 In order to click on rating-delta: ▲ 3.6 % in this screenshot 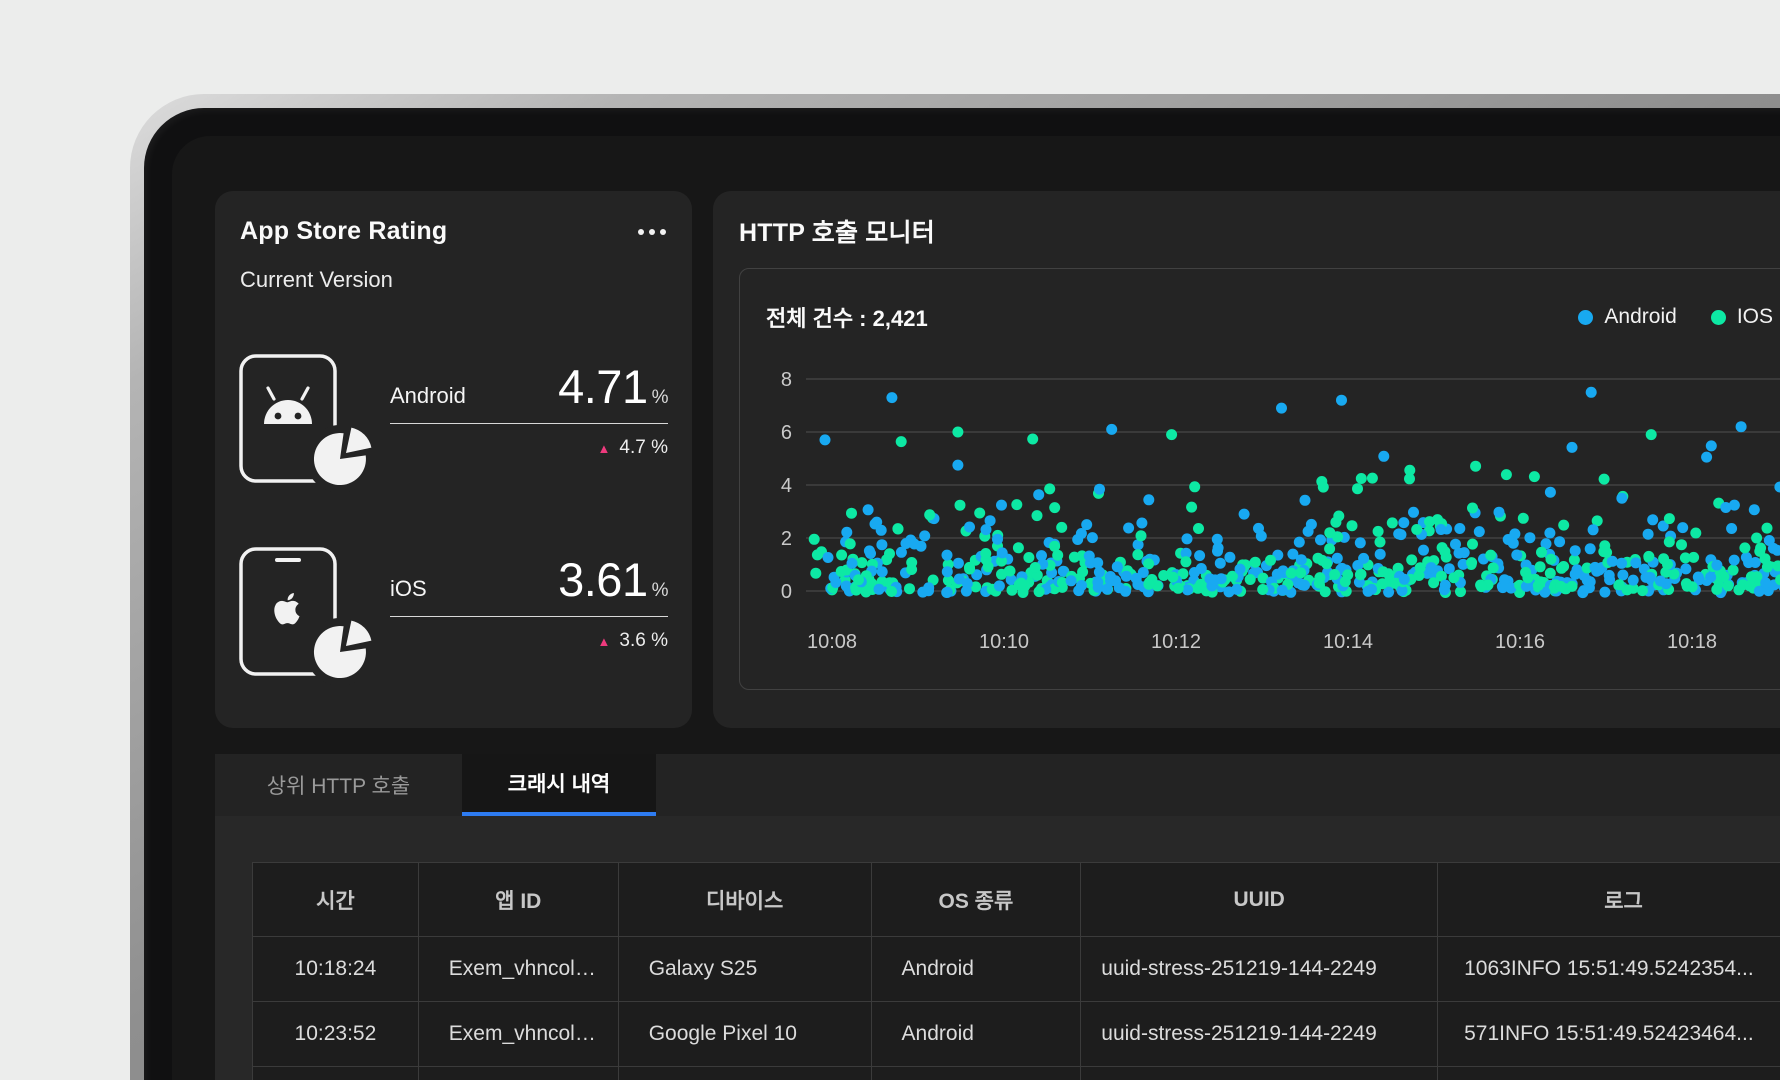, I will do `click(632, 640)`.